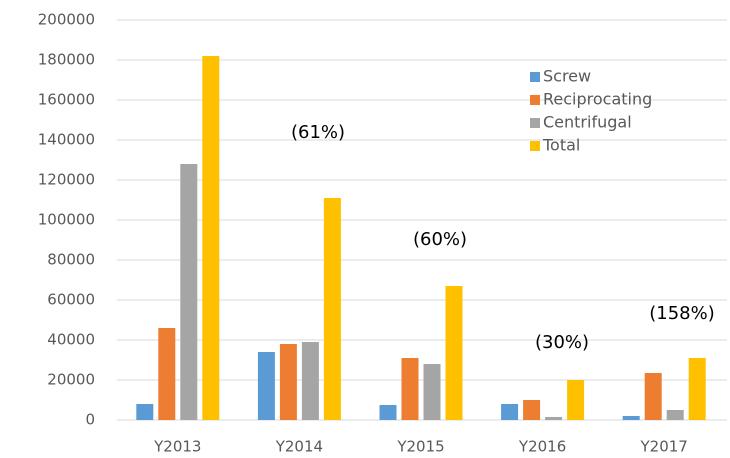 This screenshot has height=458, width=730. I want to click on y-tick-label: 80000, so click(71, 260).